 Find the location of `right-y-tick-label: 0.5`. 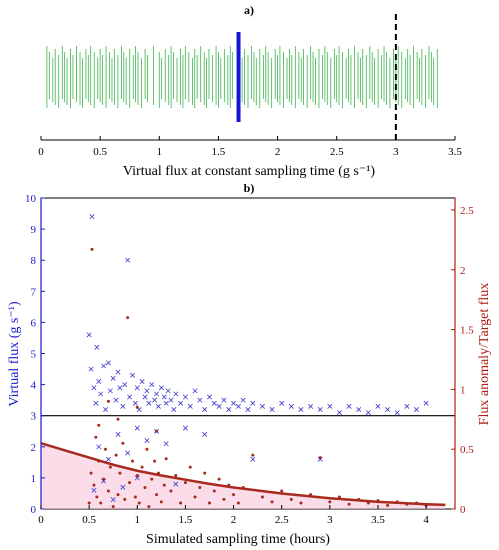

right-y-tick-label: 0.5 is located at coordinates (467, 450).